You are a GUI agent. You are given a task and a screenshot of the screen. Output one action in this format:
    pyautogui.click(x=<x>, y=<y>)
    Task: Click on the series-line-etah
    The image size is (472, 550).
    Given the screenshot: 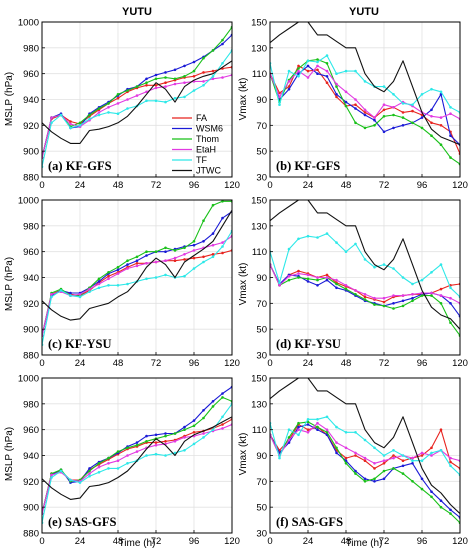 What is the action you would take?
    pyautogui.click(x=137, y=285)
    